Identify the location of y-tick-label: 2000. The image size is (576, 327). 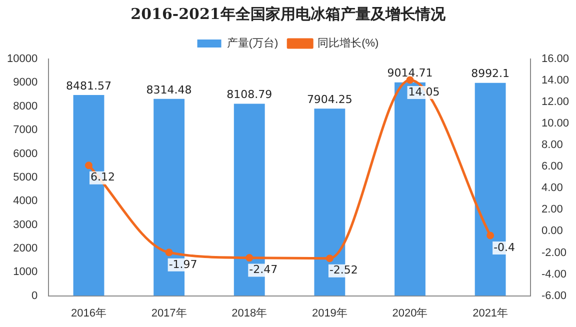
(25, 248).